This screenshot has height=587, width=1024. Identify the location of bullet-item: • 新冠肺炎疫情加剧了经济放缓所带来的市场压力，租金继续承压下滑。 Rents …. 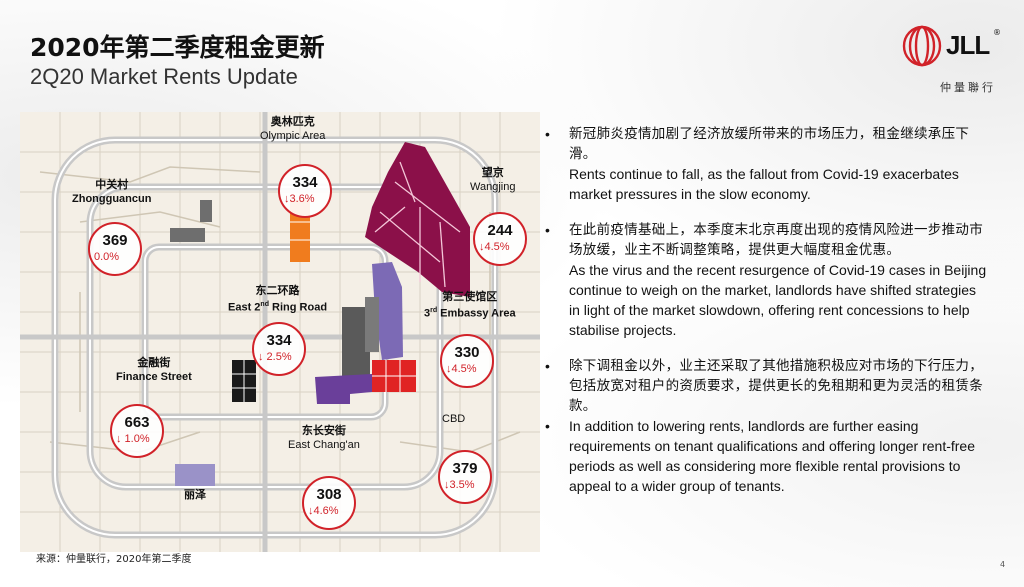
(762, 164).